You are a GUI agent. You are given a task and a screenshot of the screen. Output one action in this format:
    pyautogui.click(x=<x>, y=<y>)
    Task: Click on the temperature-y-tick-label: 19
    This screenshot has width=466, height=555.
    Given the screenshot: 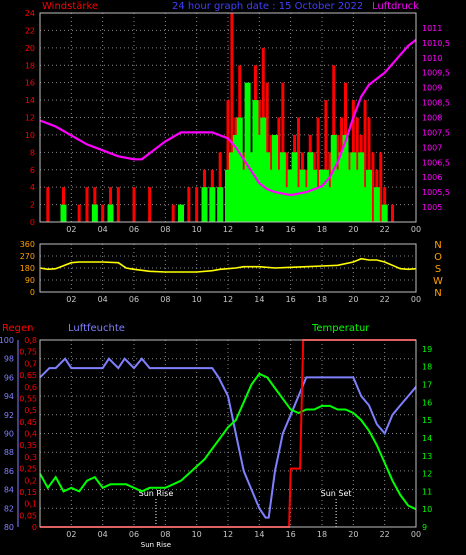 What is the action you would take?
    pyautogui.click(x=427, y=349)
    